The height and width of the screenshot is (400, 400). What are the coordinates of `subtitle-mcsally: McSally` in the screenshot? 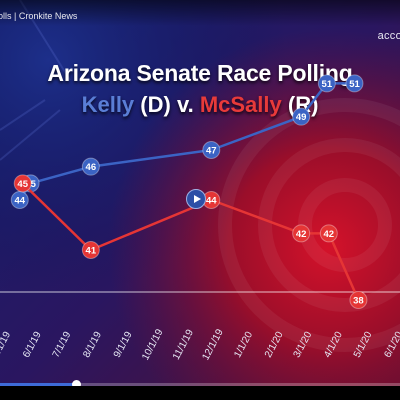 It's located at (240, 104).